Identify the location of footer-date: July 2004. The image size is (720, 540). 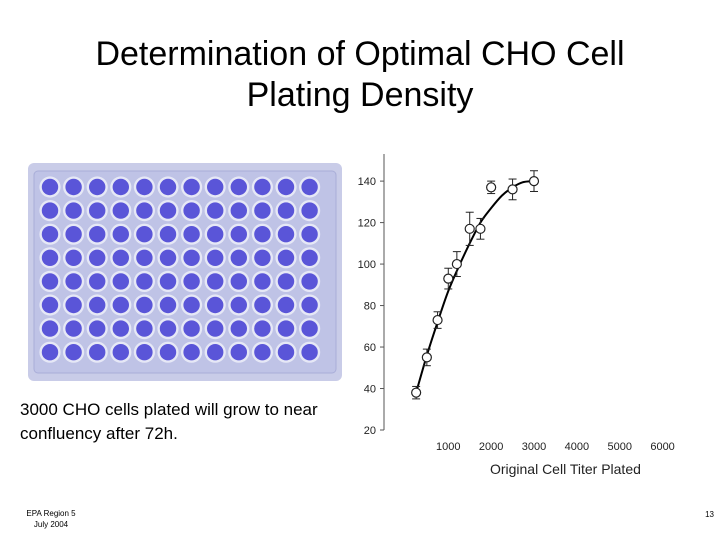
(51, 524).